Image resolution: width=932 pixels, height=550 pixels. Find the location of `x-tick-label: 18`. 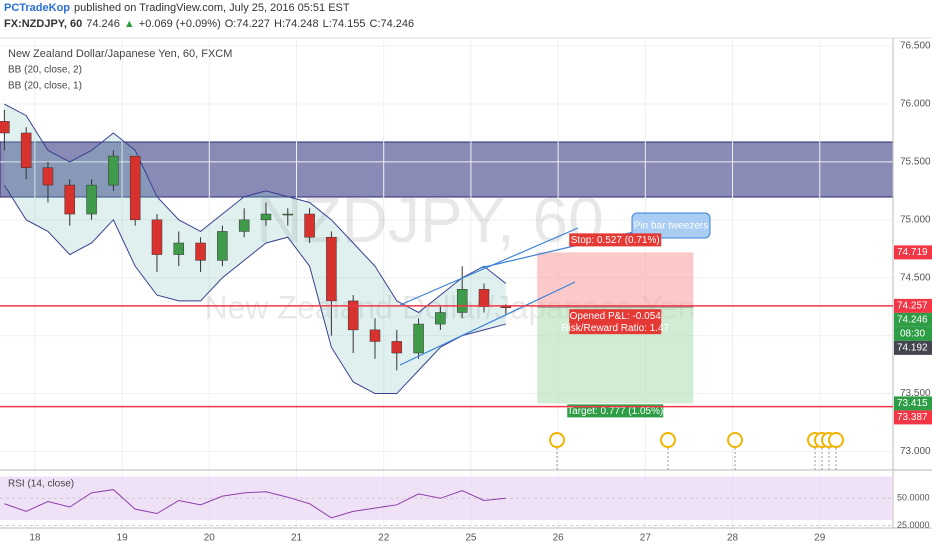

x-tick-label: 18 is located at coordinates (35, 538).